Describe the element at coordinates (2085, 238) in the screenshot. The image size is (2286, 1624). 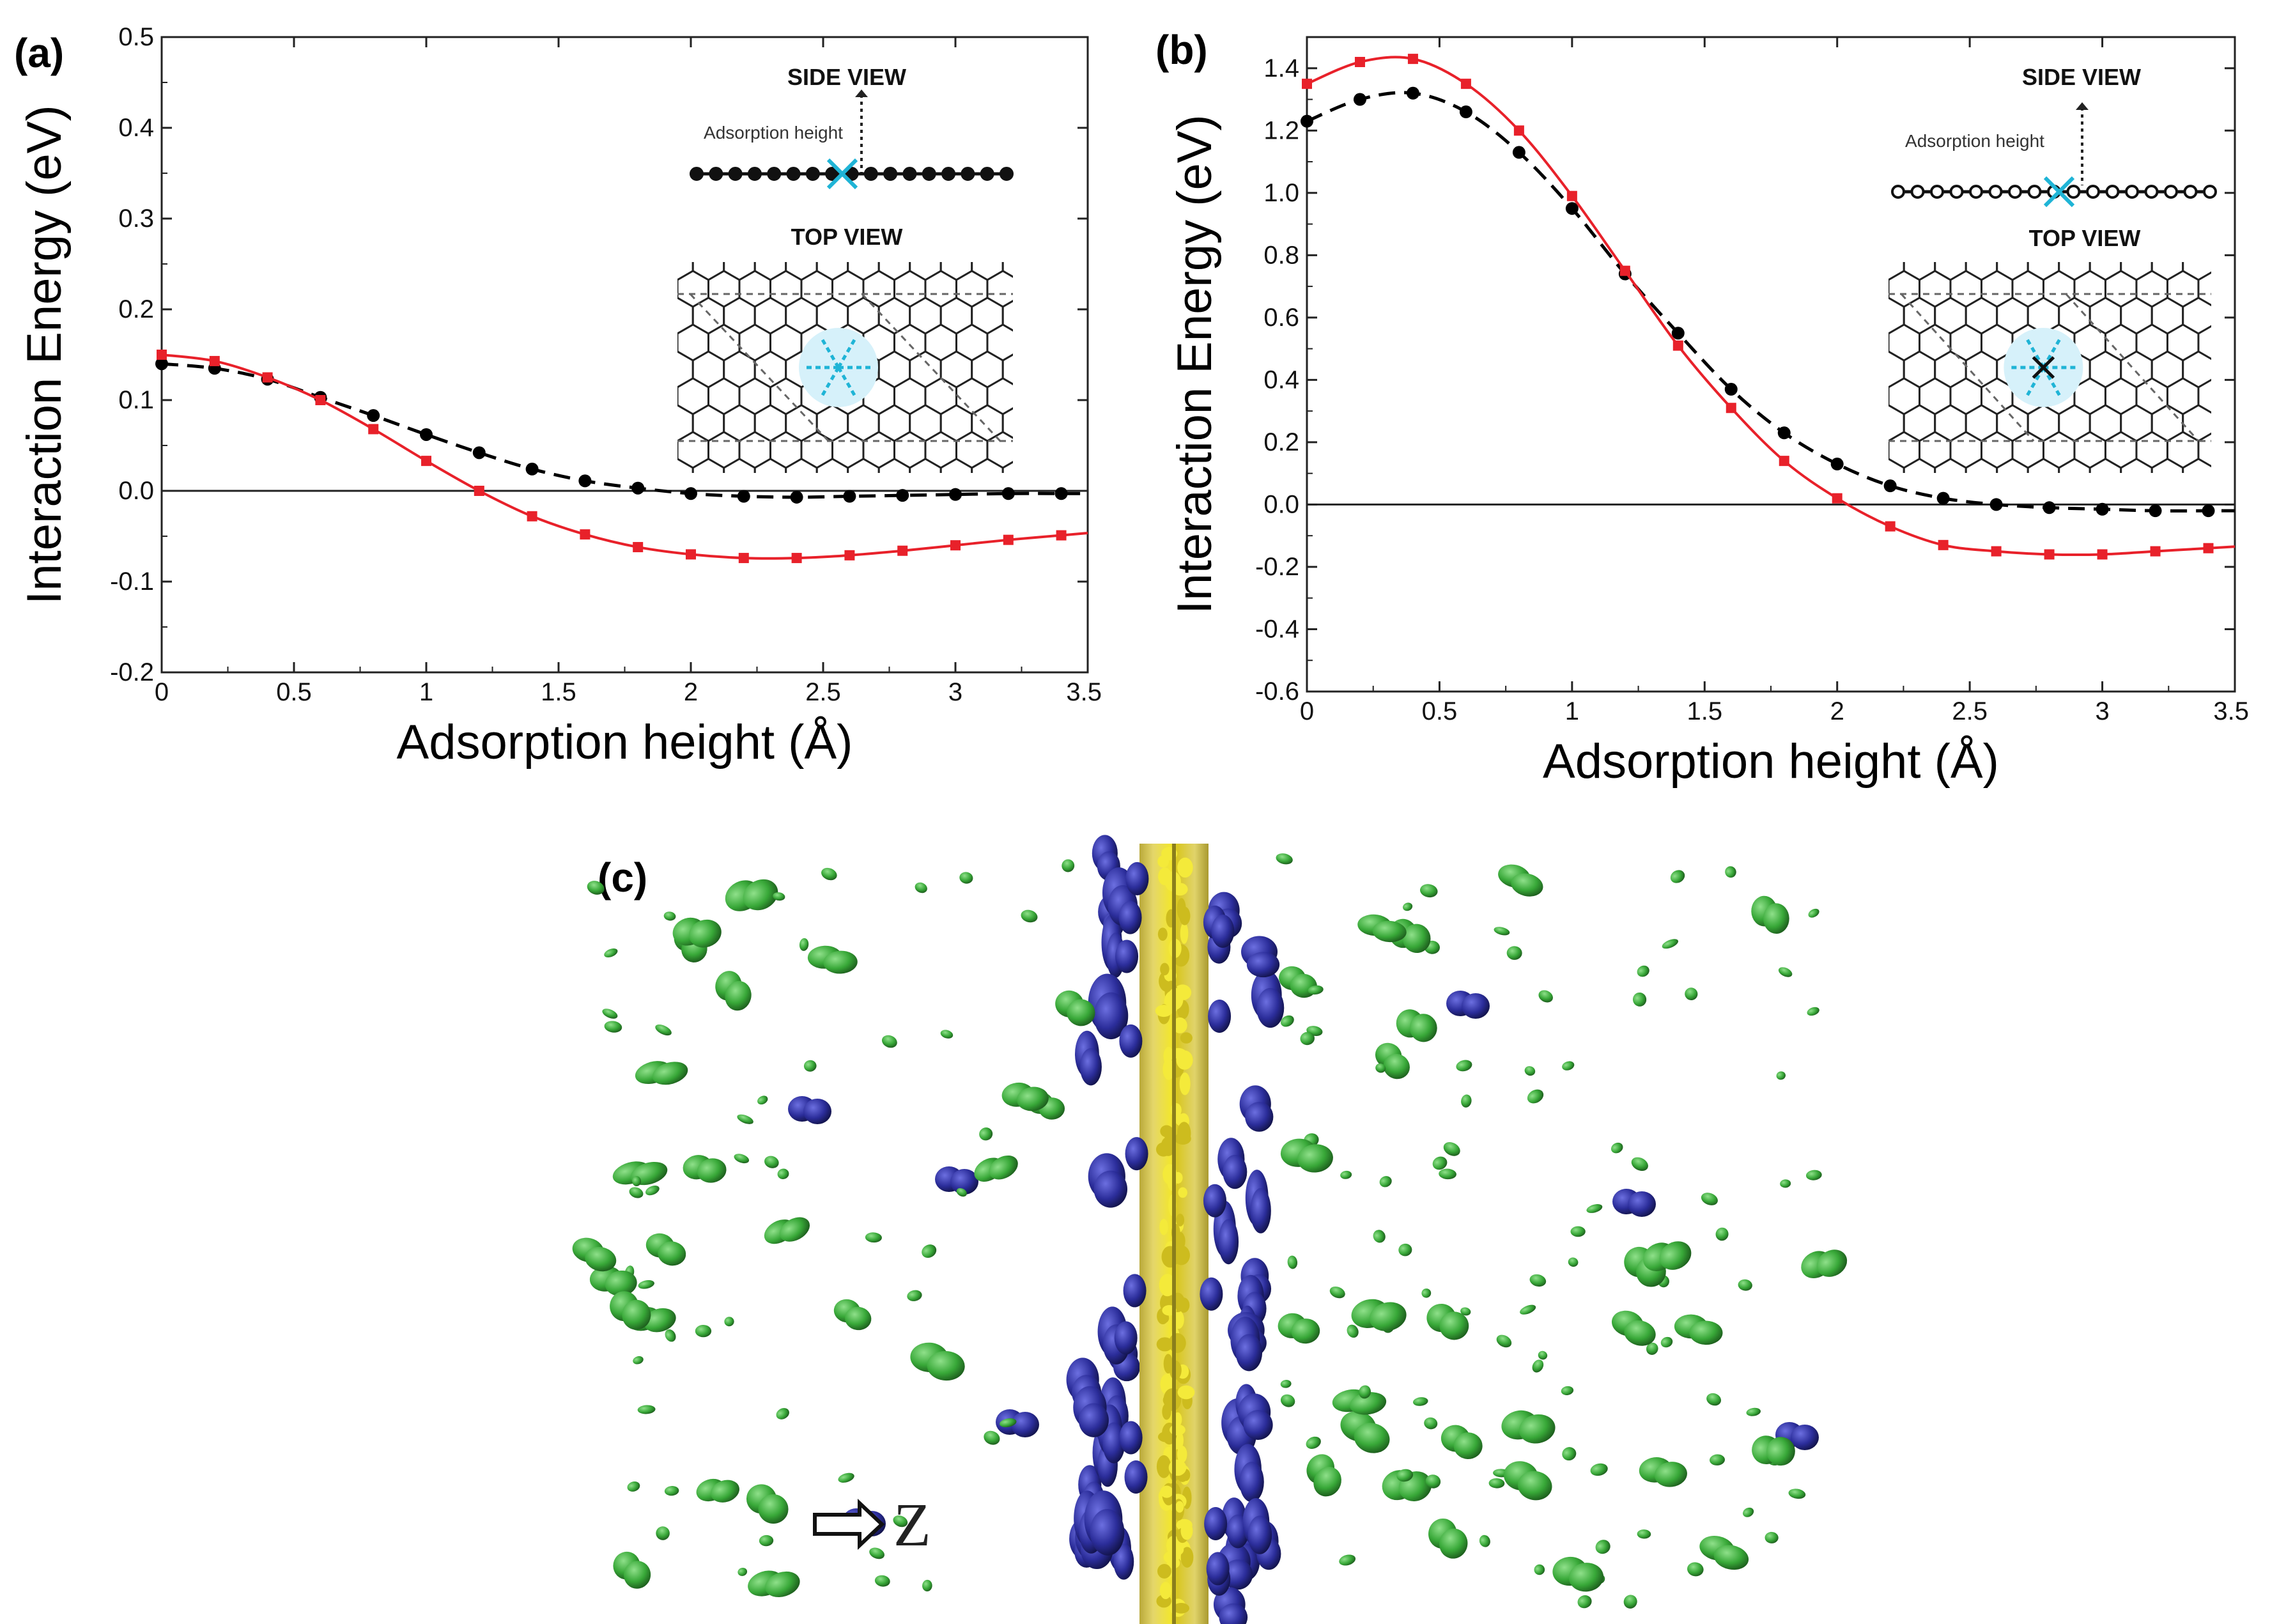
I see `panel-b-top-view-title: TOP VIEW` at that location.